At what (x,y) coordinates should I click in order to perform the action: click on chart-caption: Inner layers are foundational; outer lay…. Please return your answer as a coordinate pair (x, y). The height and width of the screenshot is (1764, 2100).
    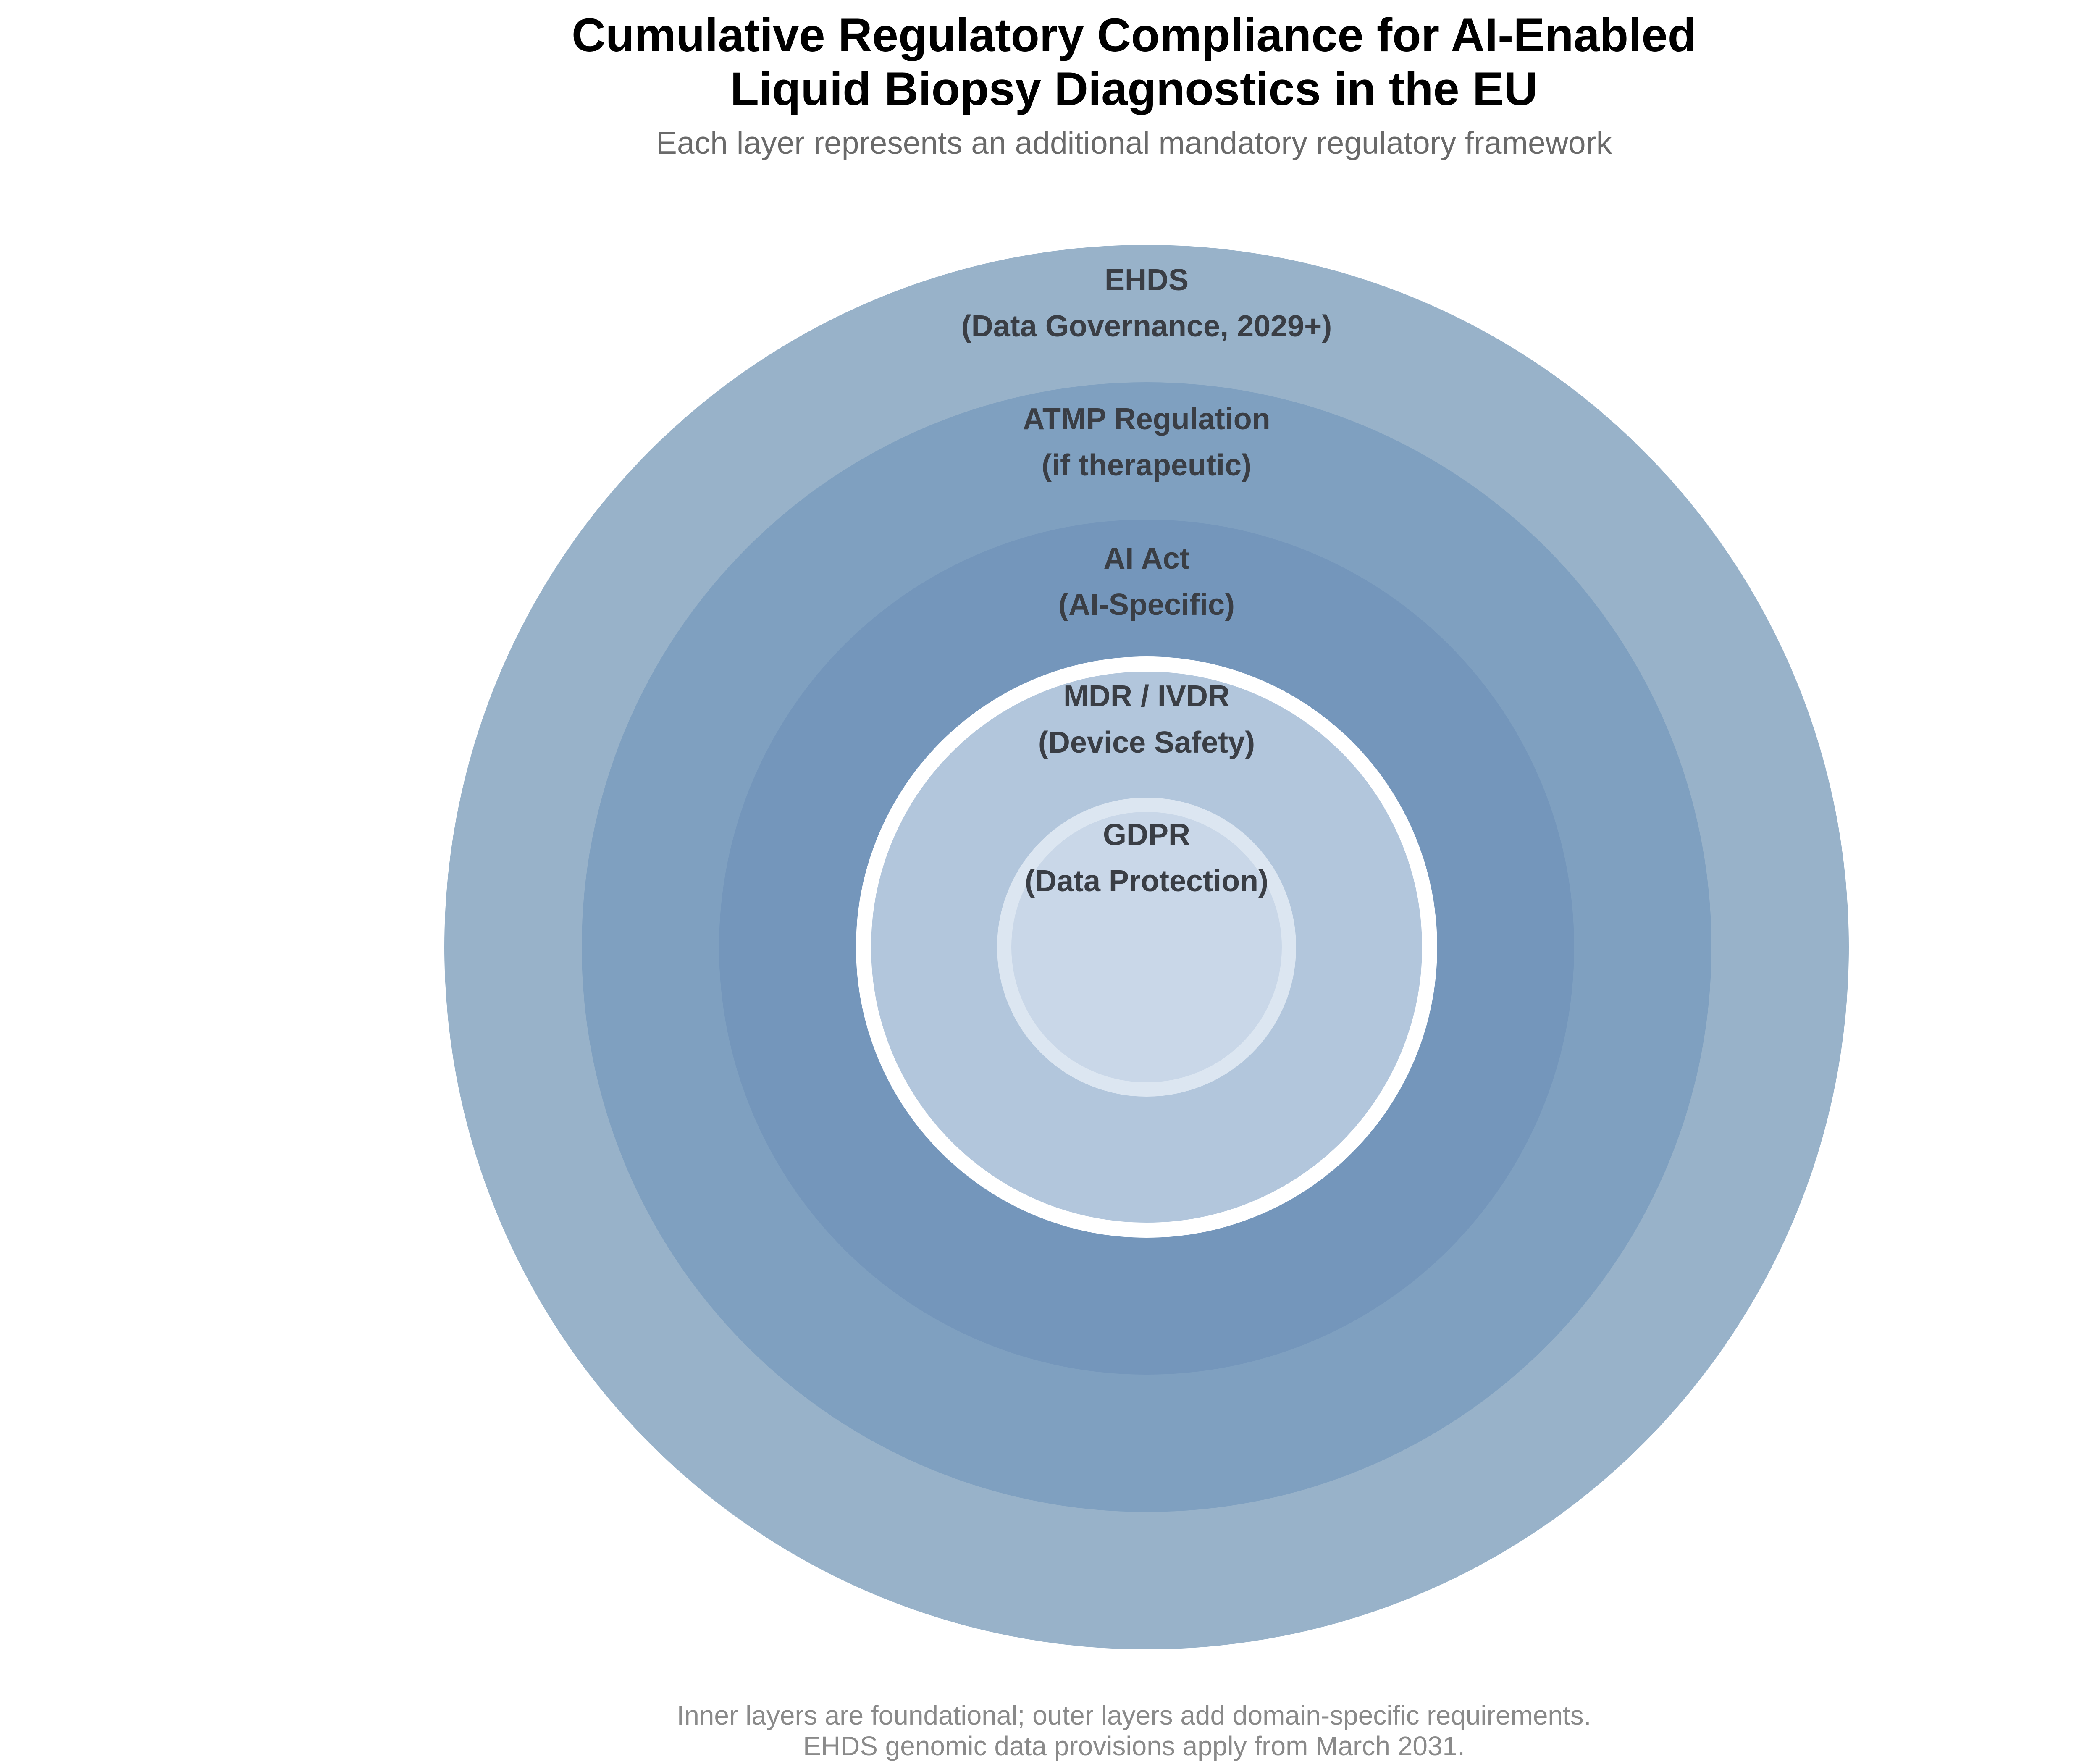
    Looking at the image, I should click on (1134, 1730).